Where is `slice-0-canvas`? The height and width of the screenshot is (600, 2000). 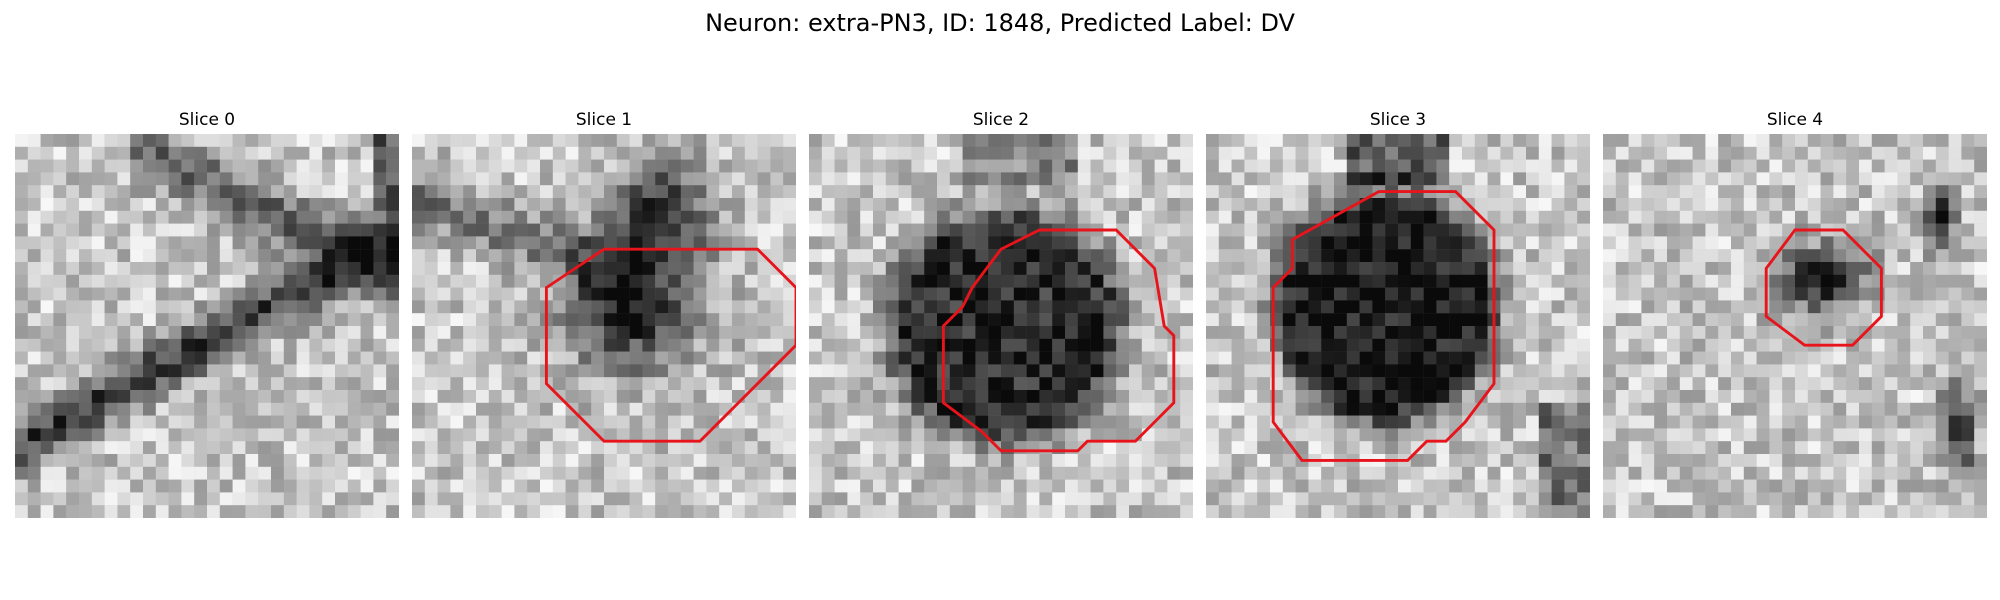
slice-0-canvas is located at coordinates (207, 326).